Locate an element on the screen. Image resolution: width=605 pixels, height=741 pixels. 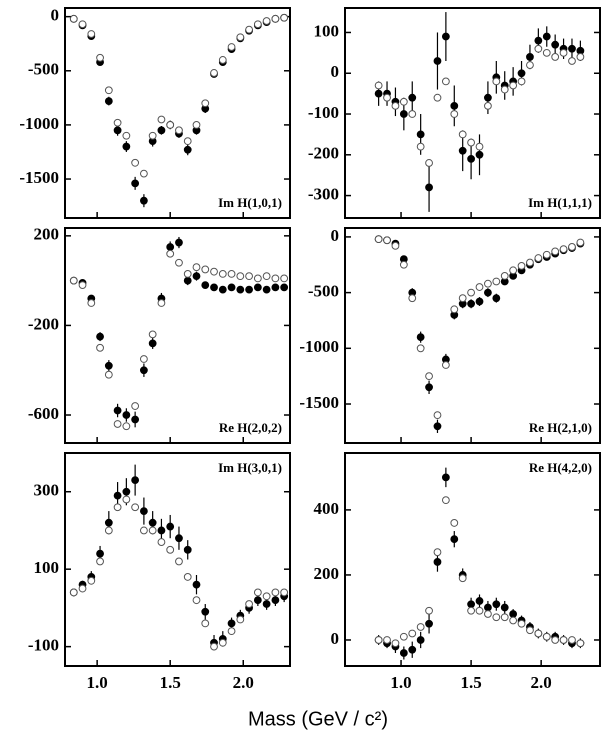
x-tick-label: 1.0 is located at coordinates (97, 682).